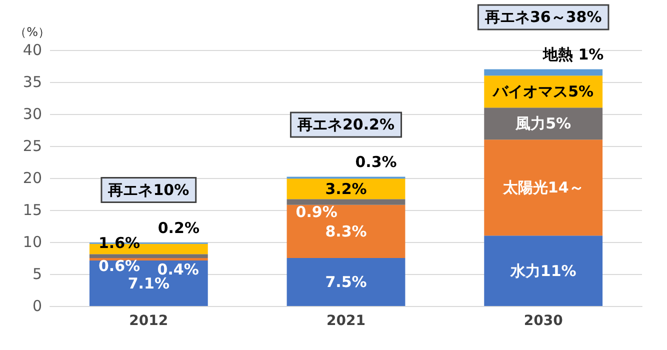 The width and height of the screenshot is (667, 350). I want to click on data-label: 3.2%, so click(346, 189).